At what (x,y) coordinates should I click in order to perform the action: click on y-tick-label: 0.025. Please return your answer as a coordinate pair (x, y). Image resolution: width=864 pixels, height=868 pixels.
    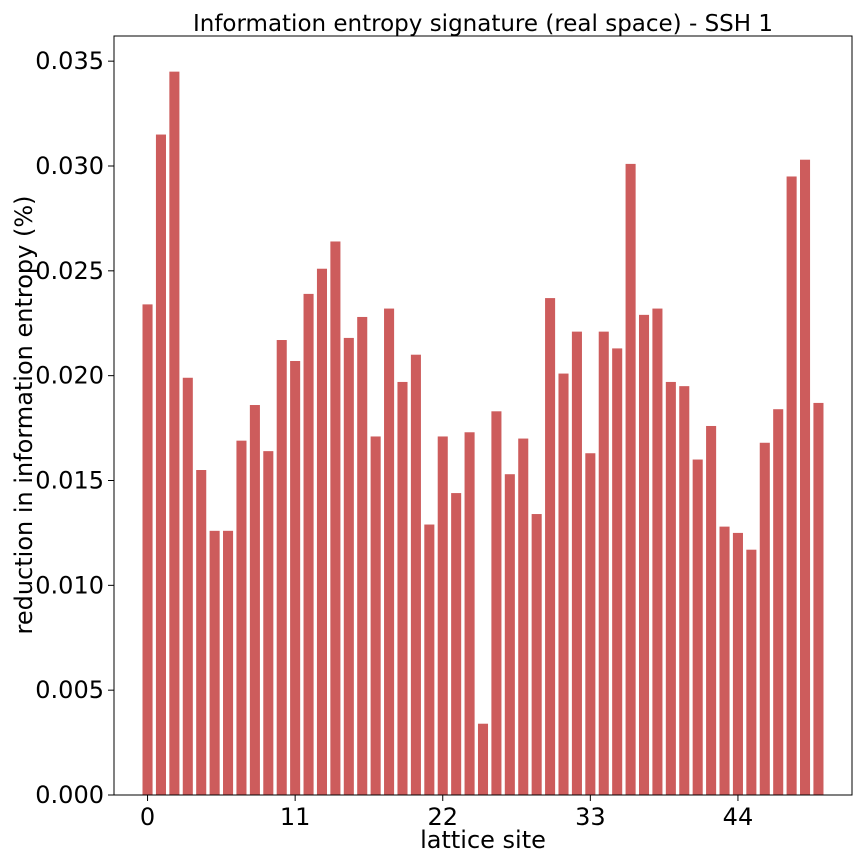
    Looking at the image, I should click on (69, 271).